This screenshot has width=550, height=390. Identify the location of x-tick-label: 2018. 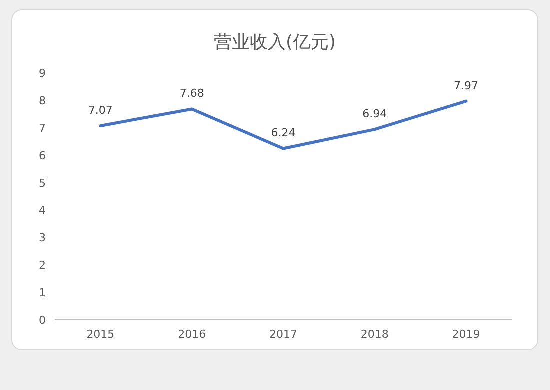
(374, 334).